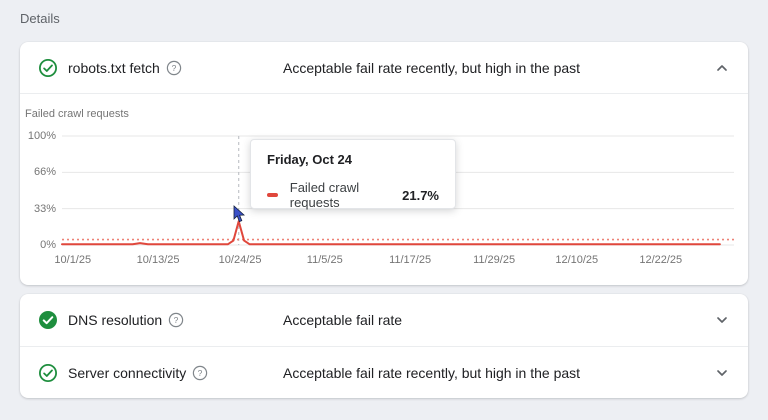 Image resolution: width=768 pixels, height=420 pixels. I want to click on x-axis-tick-label: 11/5/25, so click(324, 260).